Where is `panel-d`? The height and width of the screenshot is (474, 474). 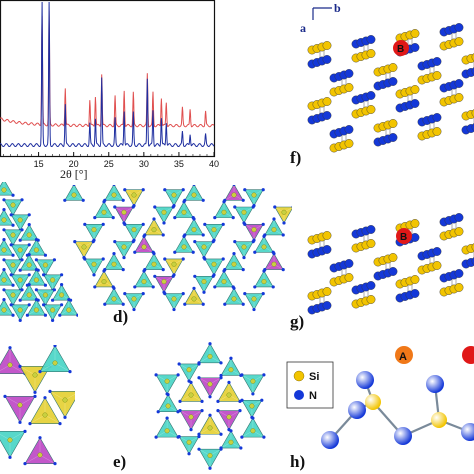 panel-d is located at coordinates (177, 257).